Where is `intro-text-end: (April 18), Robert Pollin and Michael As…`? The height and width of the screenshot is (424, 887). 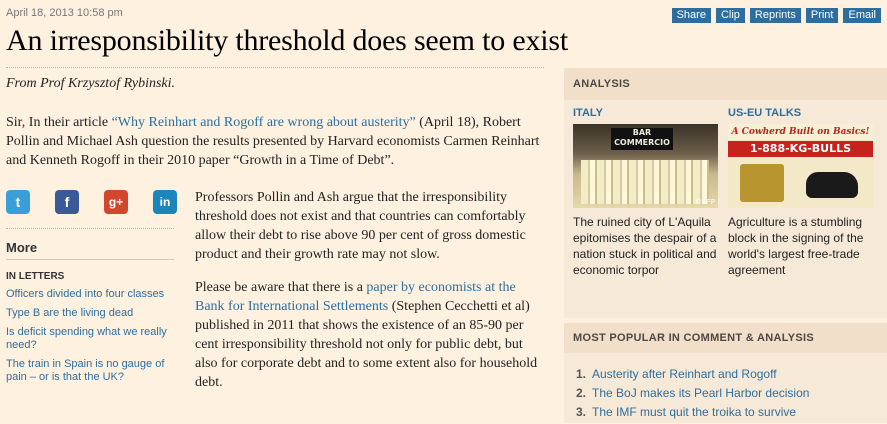
intro-text-end: (April 18), Robert Pollin and Michael As… is located at coordinates (273, 141).